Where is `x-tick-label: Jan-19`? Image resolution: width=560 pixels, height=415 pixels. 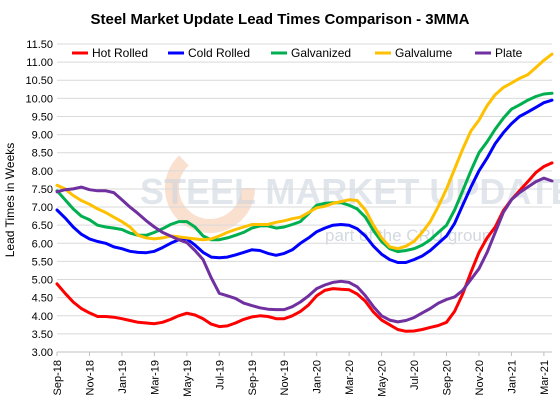 x-tick-label: Jan-19 is located at coordinates (123, 377).